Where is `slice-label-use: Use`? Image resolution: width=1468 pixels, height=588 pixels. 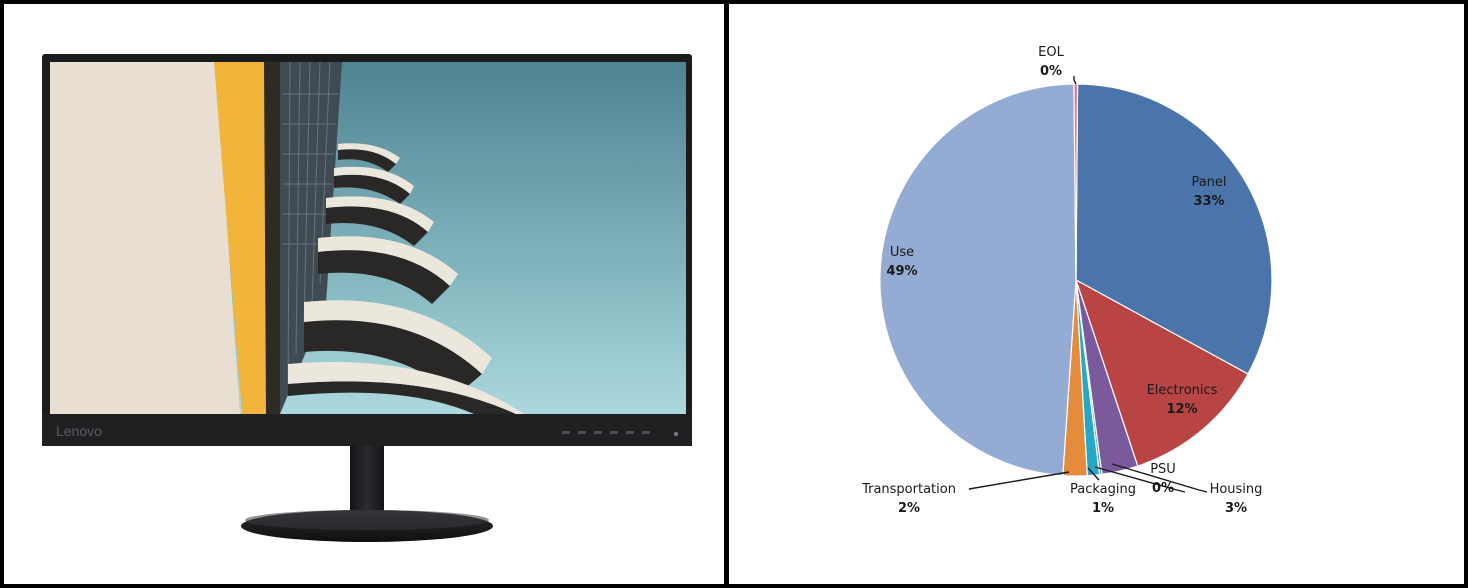
slice-label-use: Use is located at coordinates (902, 252).